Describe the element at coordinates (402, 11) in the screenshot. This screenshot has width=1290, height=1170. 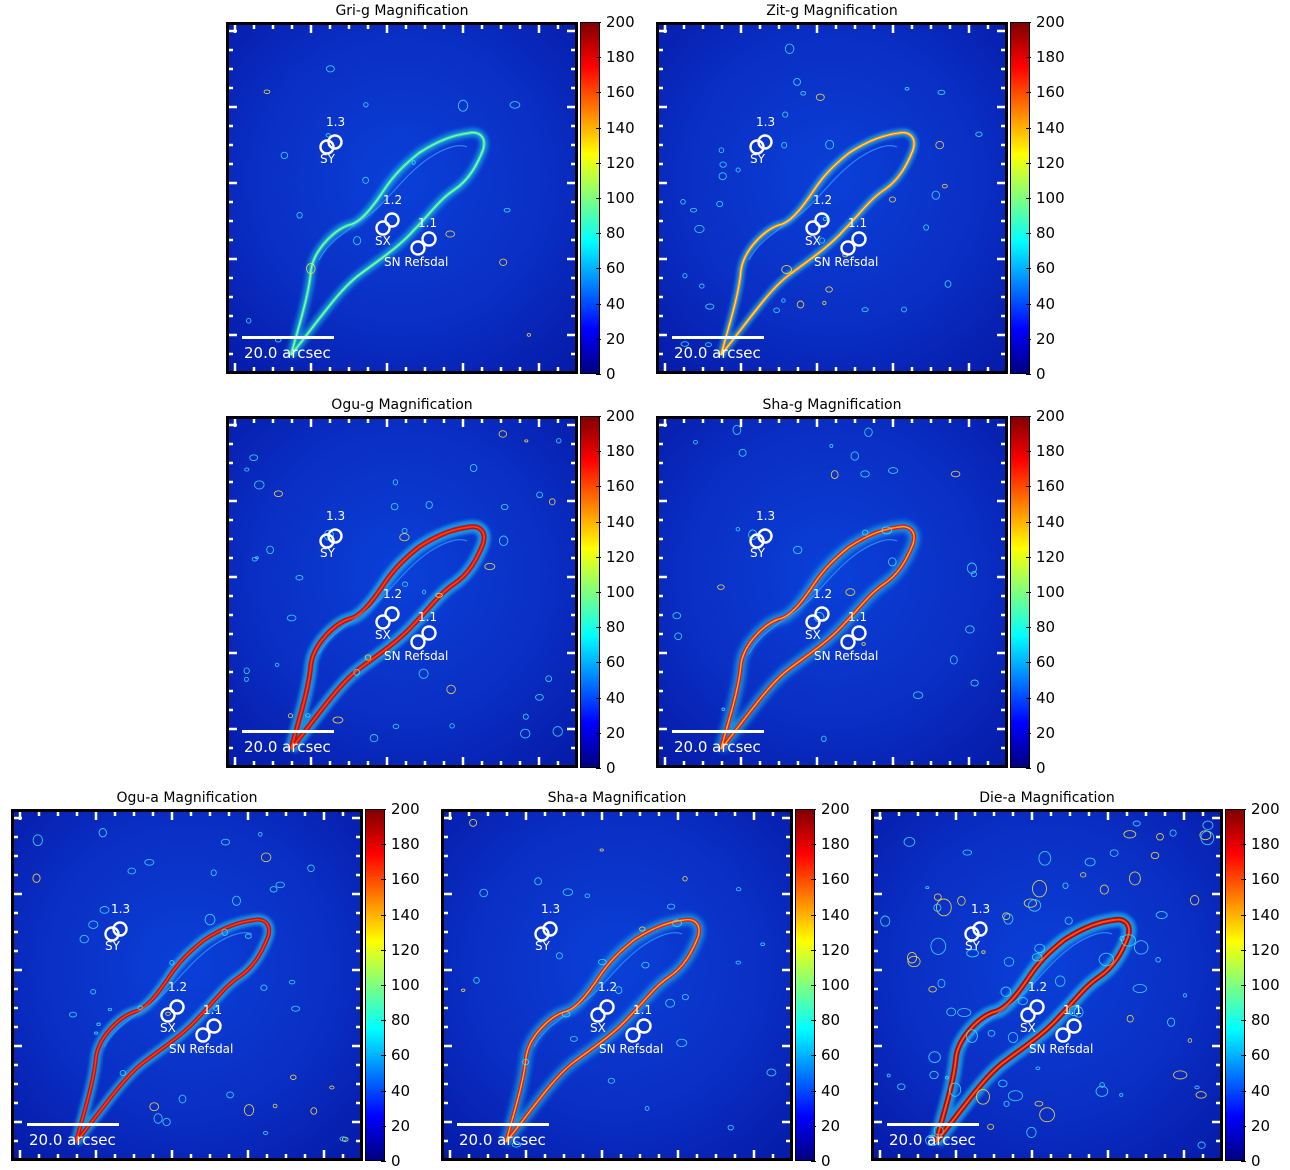
I see `panel-title: Gri-g Magnification` at that location.